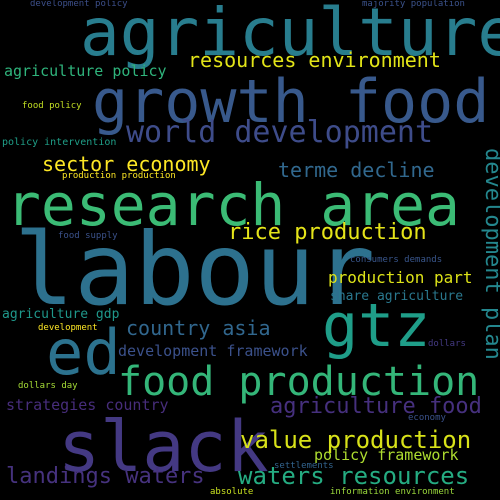  What do you see at coordinates (413, 4) in the screenshot?
I see `word-majority-population: majority population` at bounding box center [413, 4].